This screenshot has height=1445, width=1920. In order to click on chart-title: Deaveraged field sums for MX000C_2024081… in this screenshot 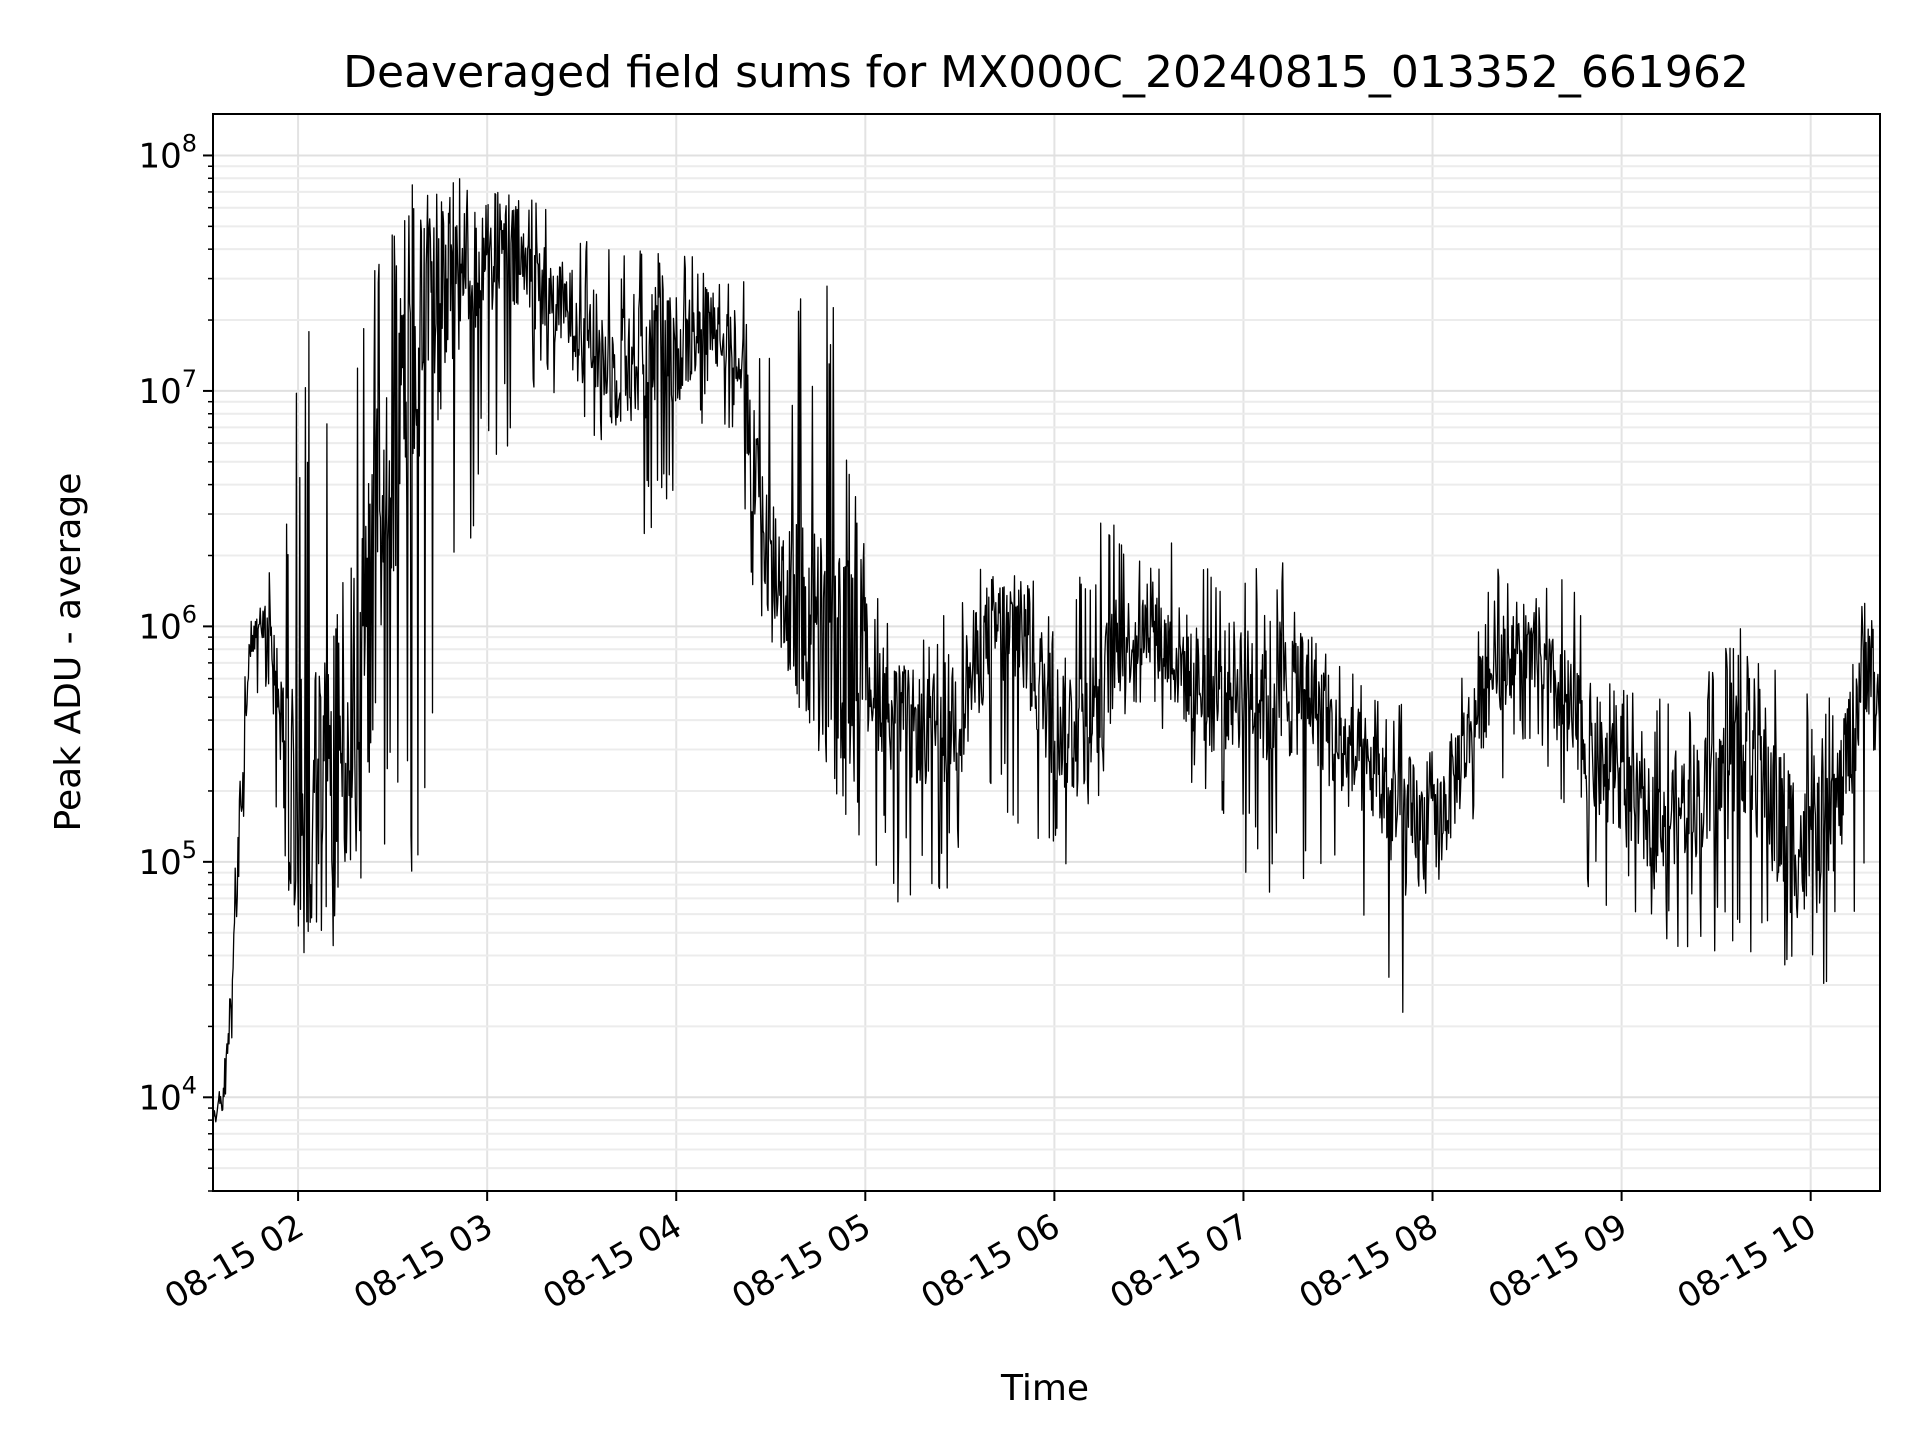, I will do `click(1046, 72)`.